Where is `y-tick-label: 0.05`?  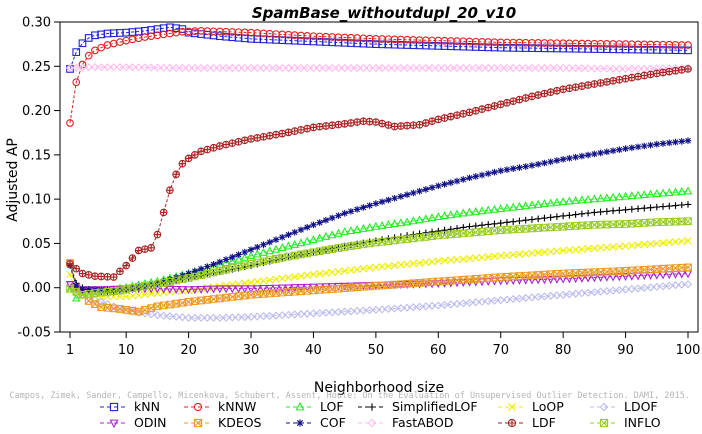 y-tick-label: 0.05 is located at coordinates (36, 244).